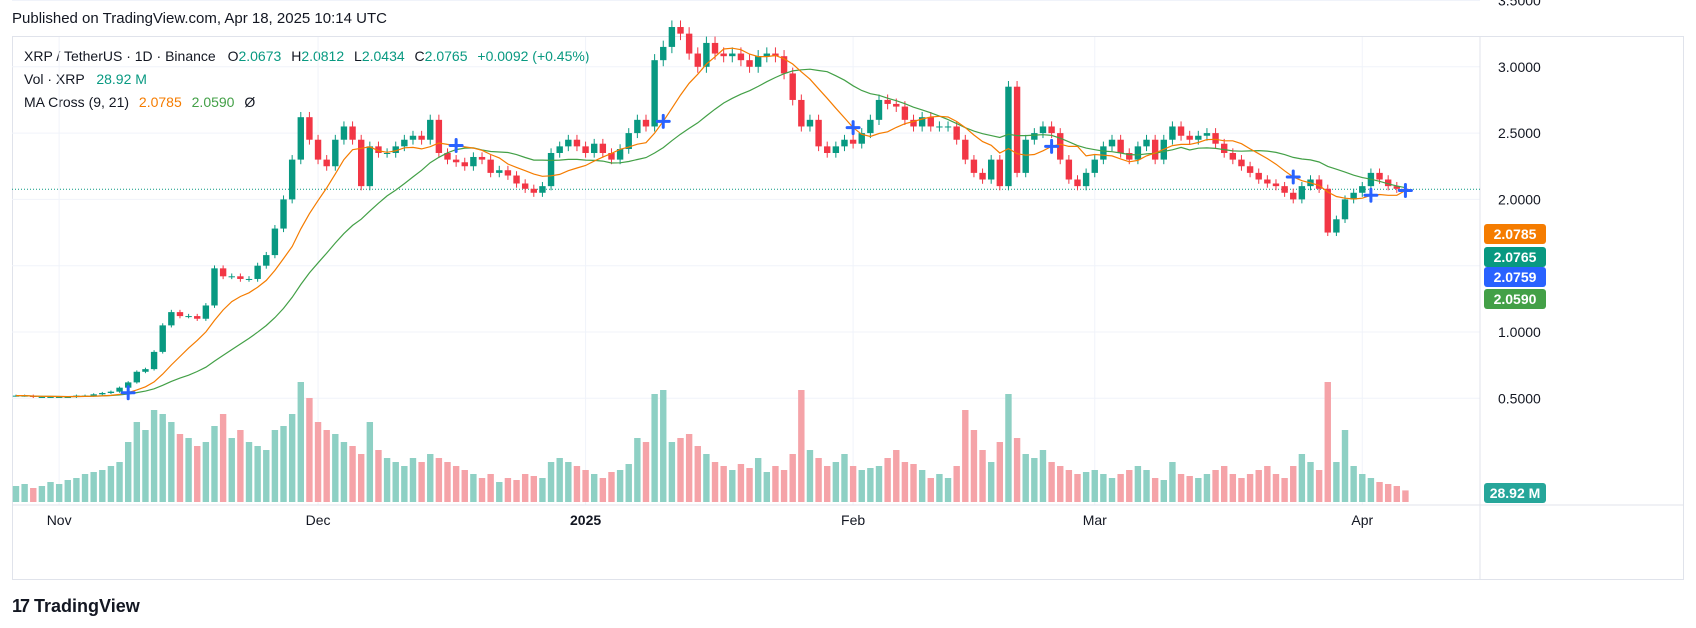 The height and width of the screenshot is (628, 1696). What do you see at coordinates (358, 56) in the screenshot?
I see `legend-low-label: L` at bounding box center [358, 56].